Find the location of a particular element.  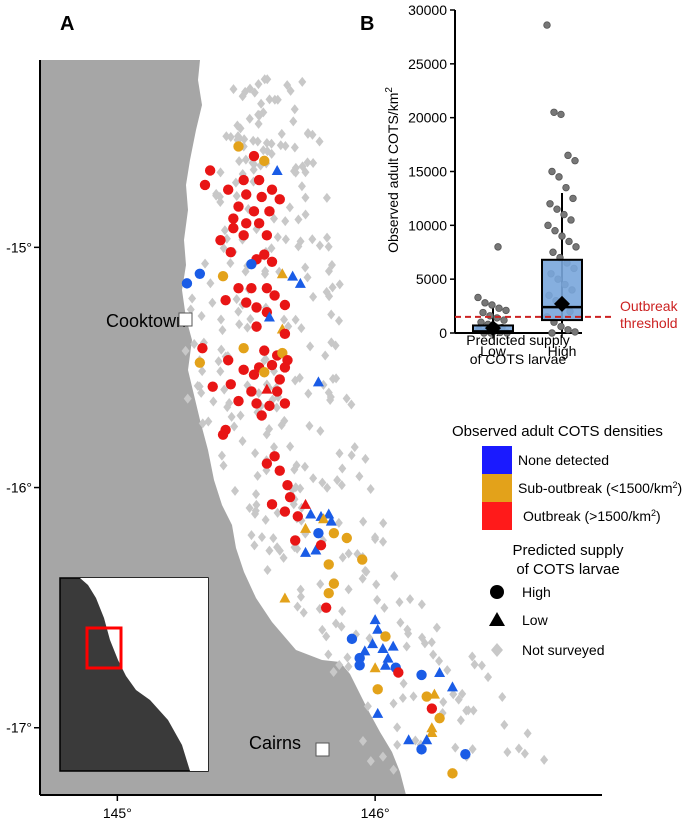

site-marker-sub-low is located at coordinates (375, 667).